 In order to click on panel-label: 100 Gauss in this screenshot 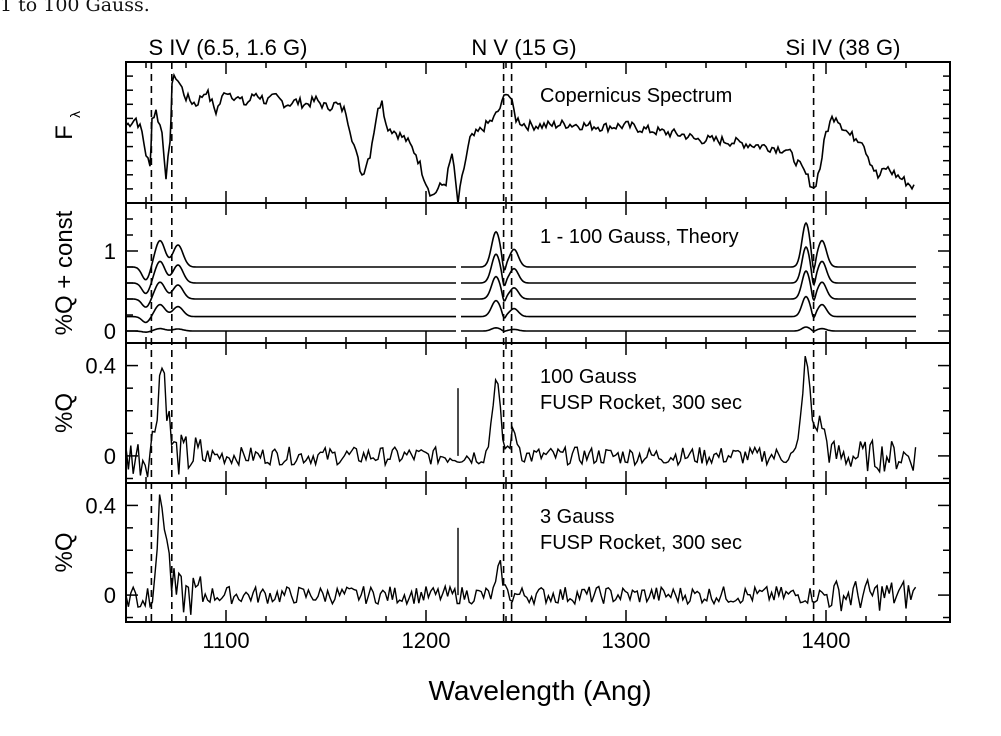, I will do `click(588, 377)`.